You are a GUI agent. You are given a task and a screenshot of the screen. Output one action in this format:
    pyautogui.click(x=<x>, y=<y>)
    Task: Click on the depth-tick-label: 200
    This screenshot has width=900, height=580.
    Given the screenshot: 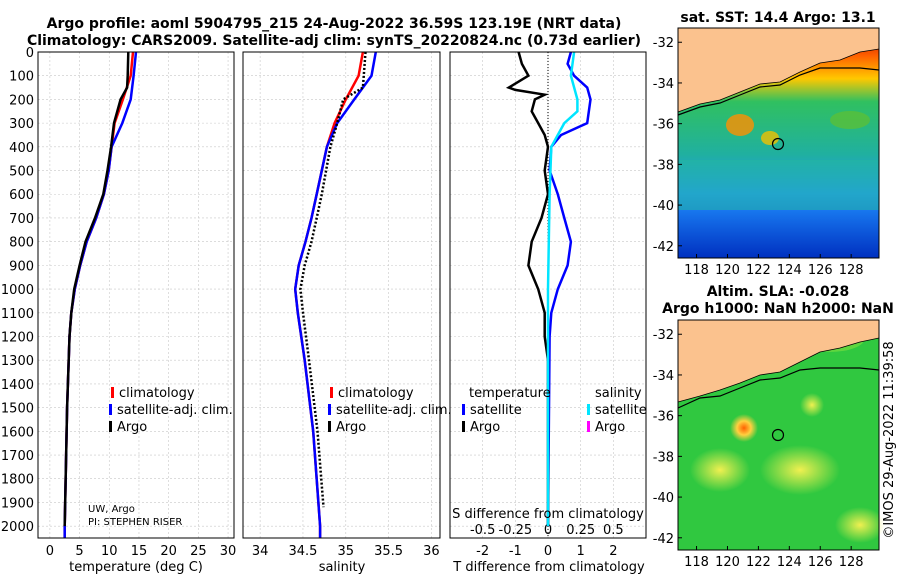 What is the action you would take?
    pyautogui.click(x=21, y=100)
    